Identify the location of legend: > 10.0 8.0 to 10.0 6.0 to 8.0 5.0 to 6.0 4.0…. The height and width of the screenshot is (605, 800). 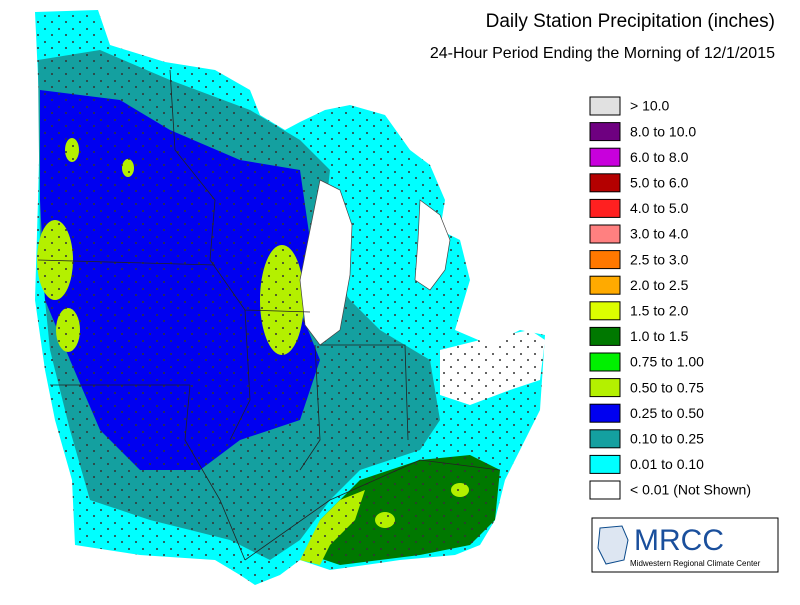
(670, 298).